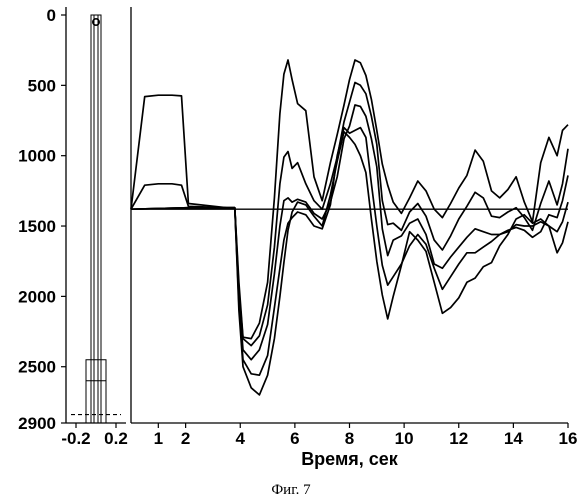 The image size is (583, 500). I want to click on y-tick-label: 0, so click(51, 15).